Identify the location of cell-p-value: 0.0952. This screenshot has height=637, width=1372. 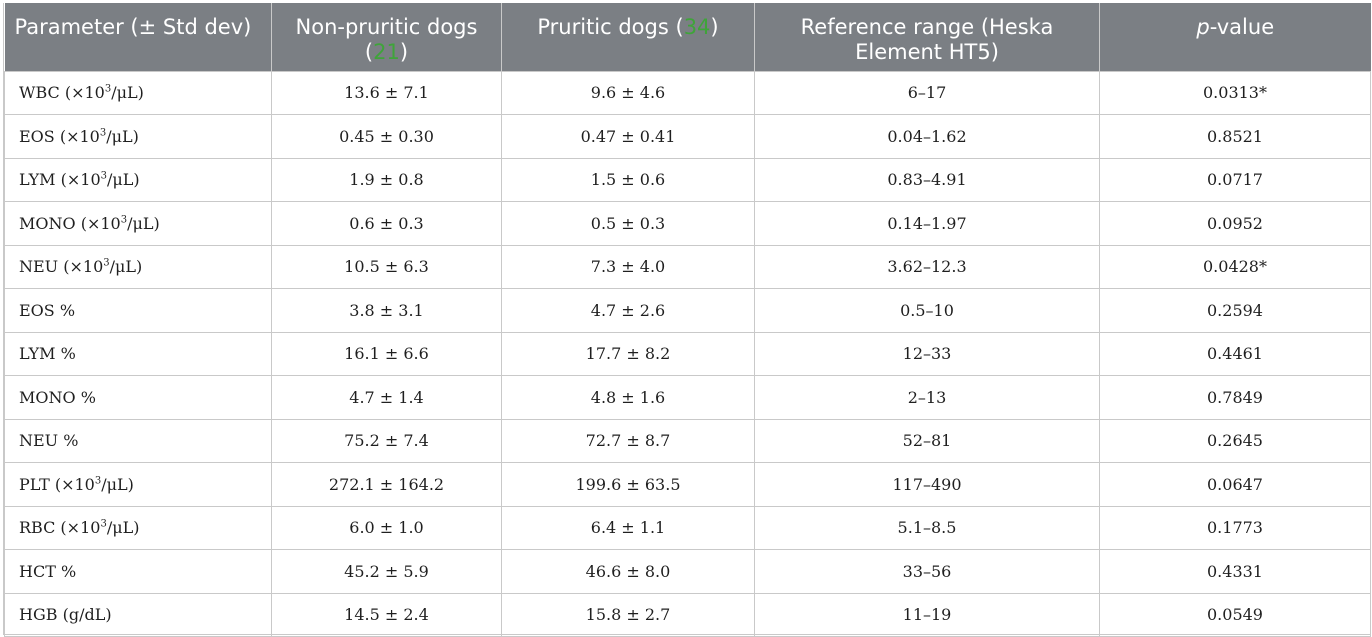
(1235, 223).